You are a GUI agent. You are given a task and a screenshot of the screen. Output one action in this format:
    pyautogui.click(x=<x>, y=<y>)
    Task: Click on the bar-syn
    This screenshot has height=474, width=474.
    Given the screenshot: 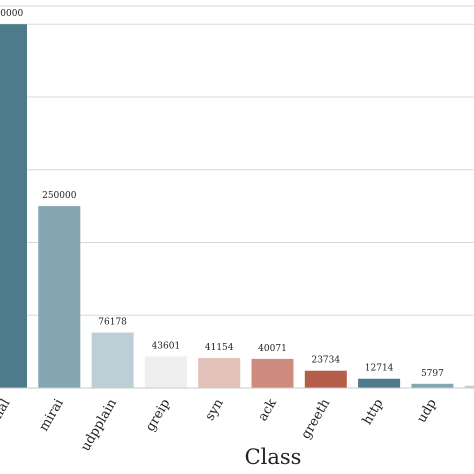 What is the action you would take?
    pyautogui.click(x=219, y=373)
    